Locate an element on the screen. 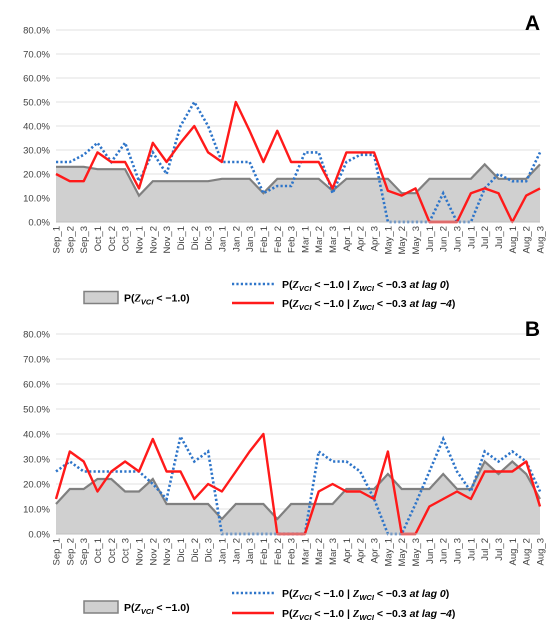  y-tick-label: 30.0% is located at coordinates (36, 460).